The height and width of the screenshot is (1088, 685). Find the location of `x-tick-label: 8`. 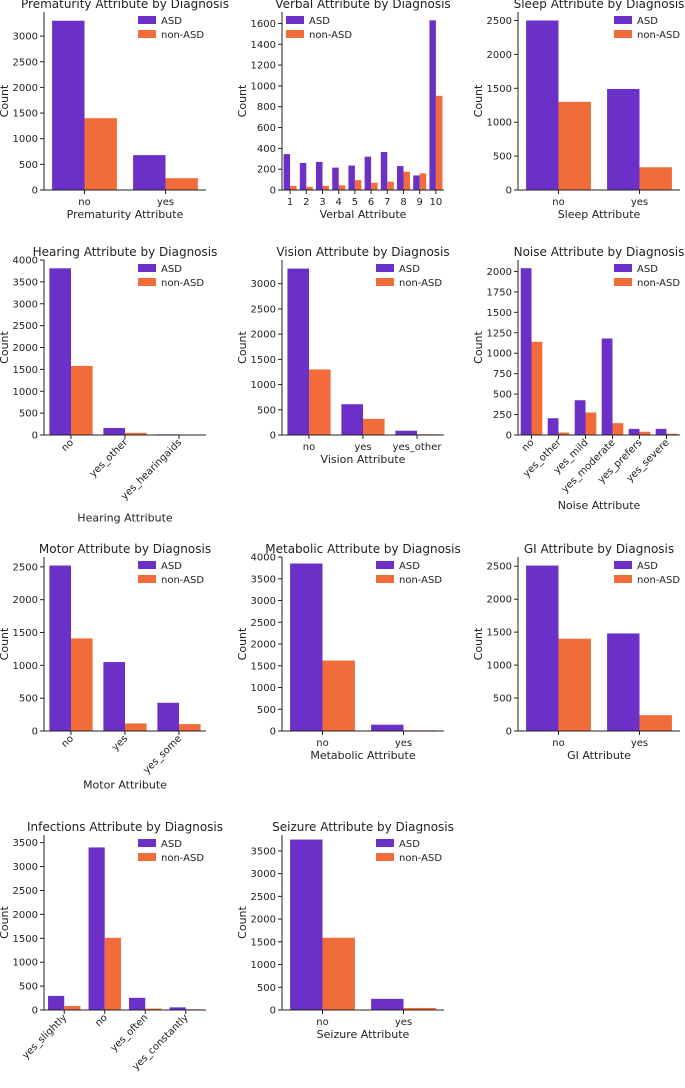

x-tick-label: 8 is located at coordinates (403, 202).